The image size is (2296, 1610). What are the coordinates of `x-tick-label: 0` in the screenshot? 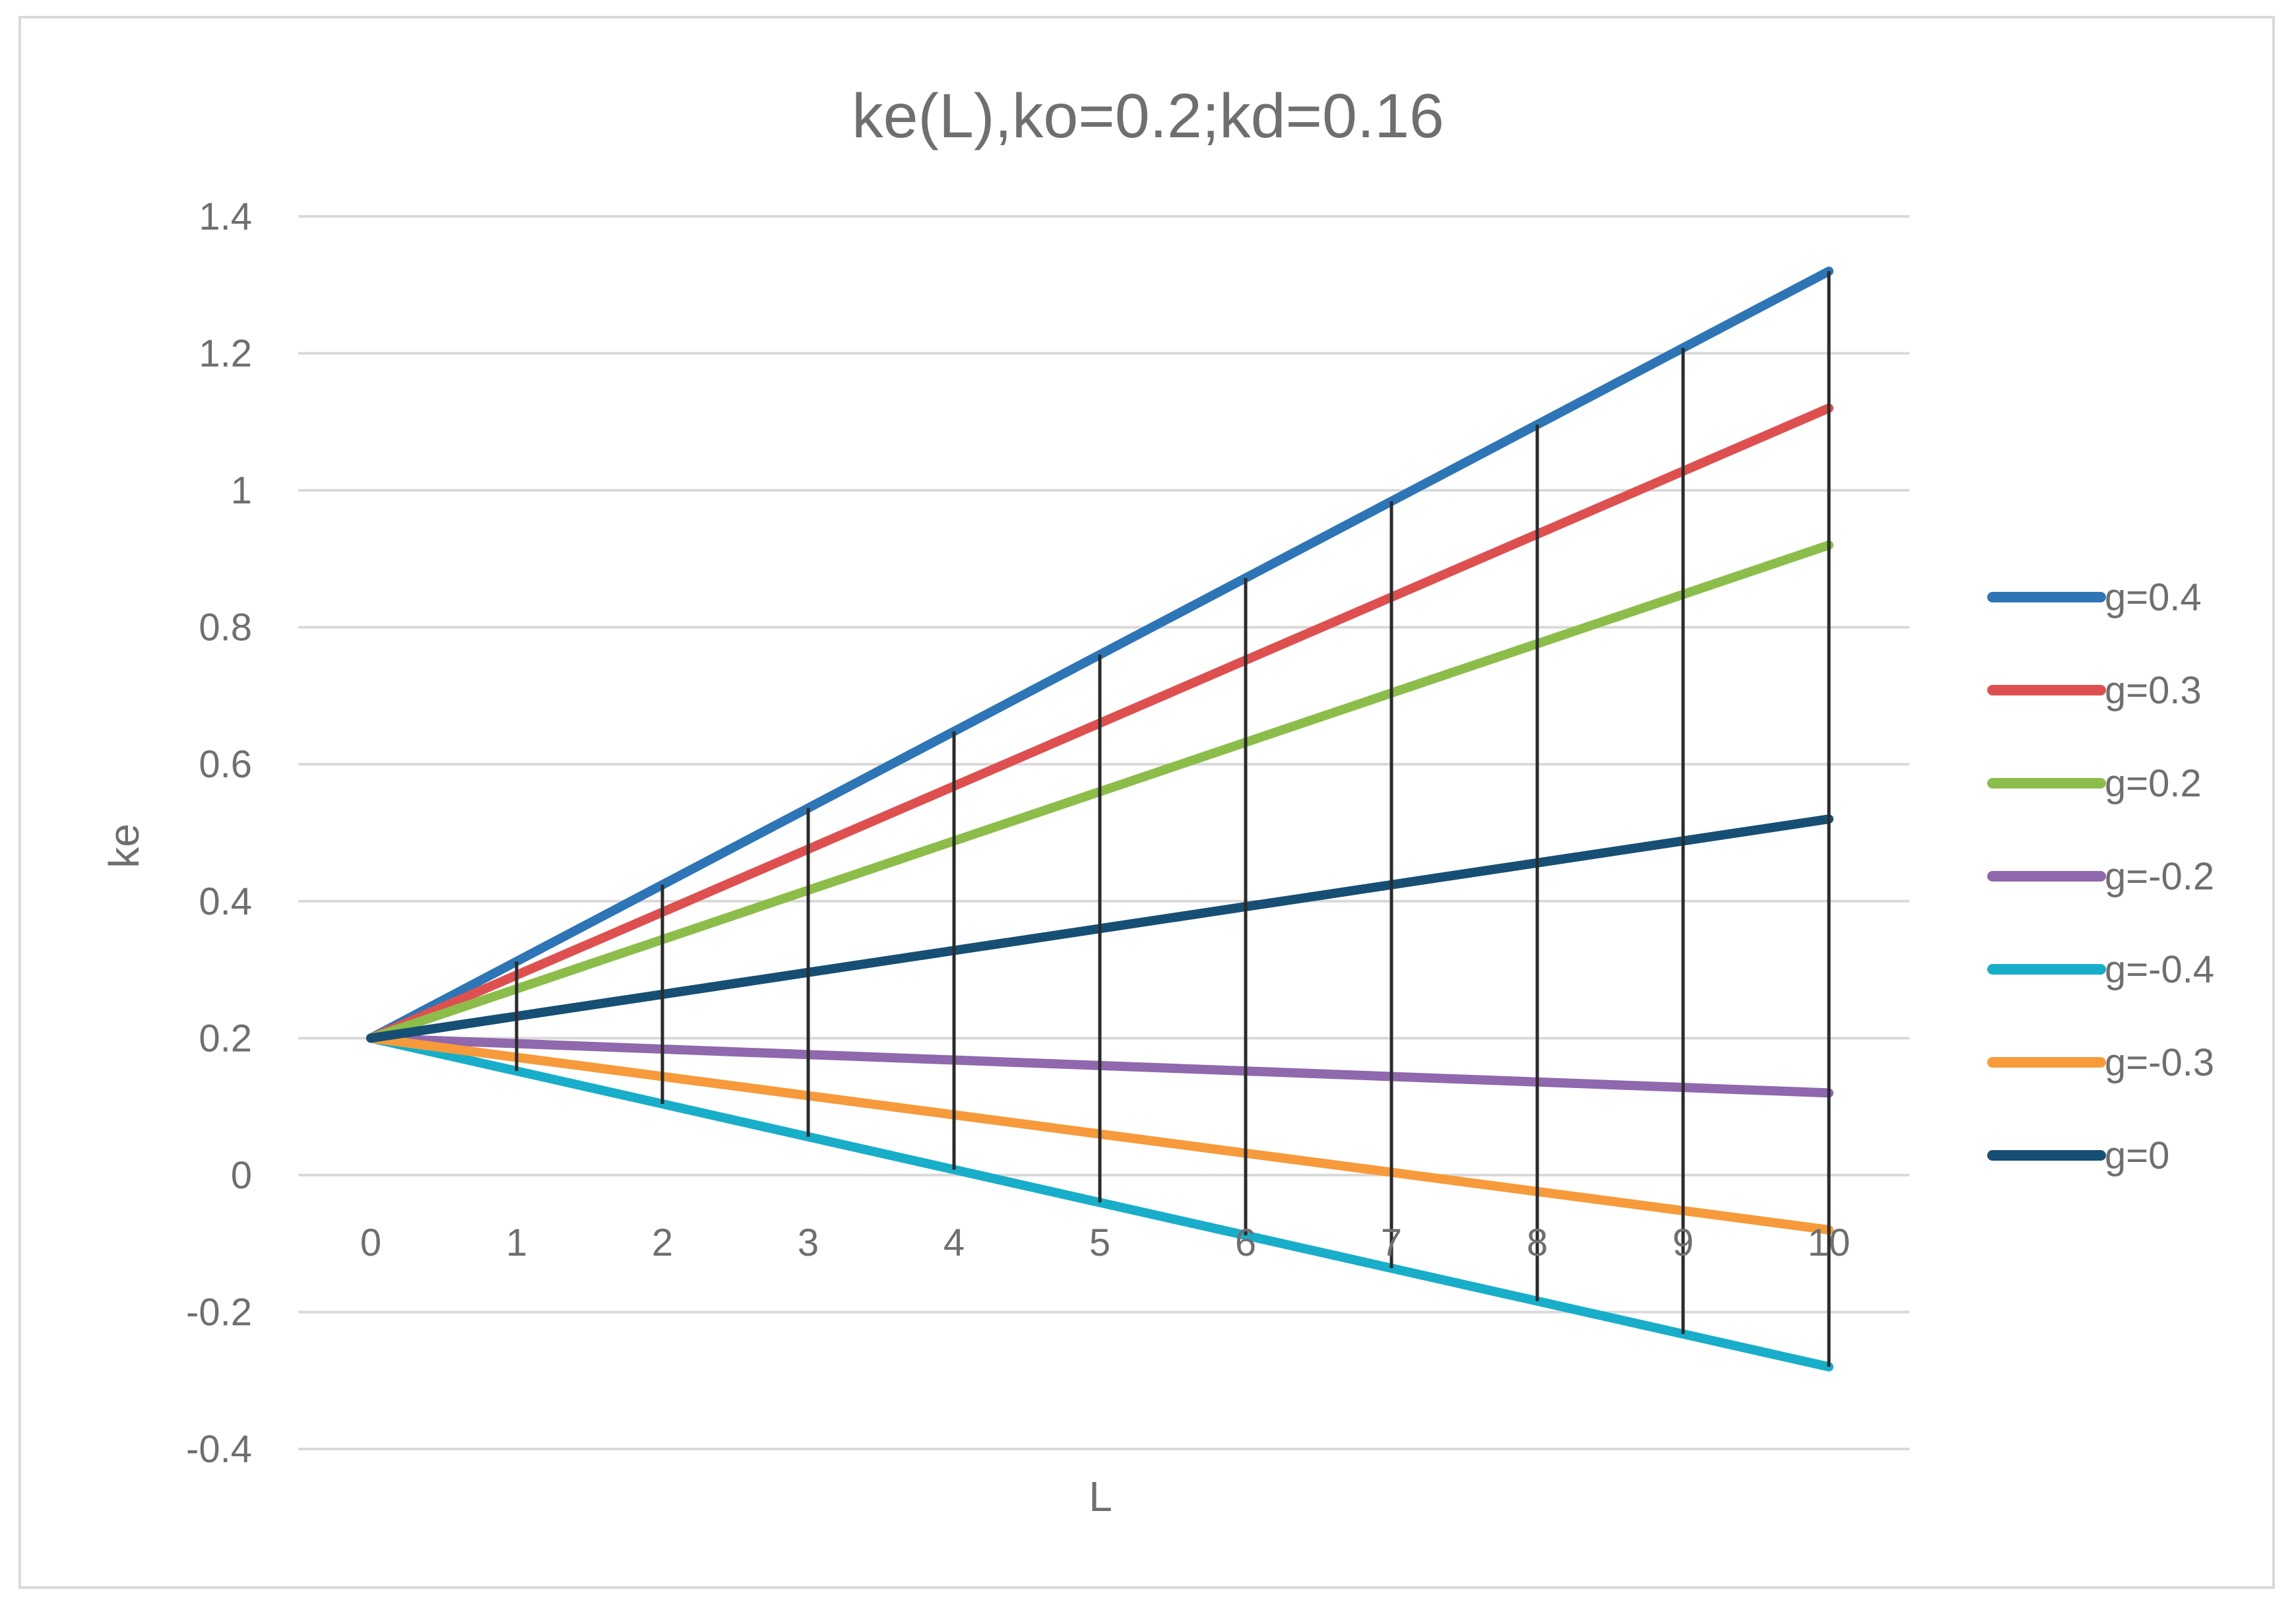 It's located at (370, 1242).